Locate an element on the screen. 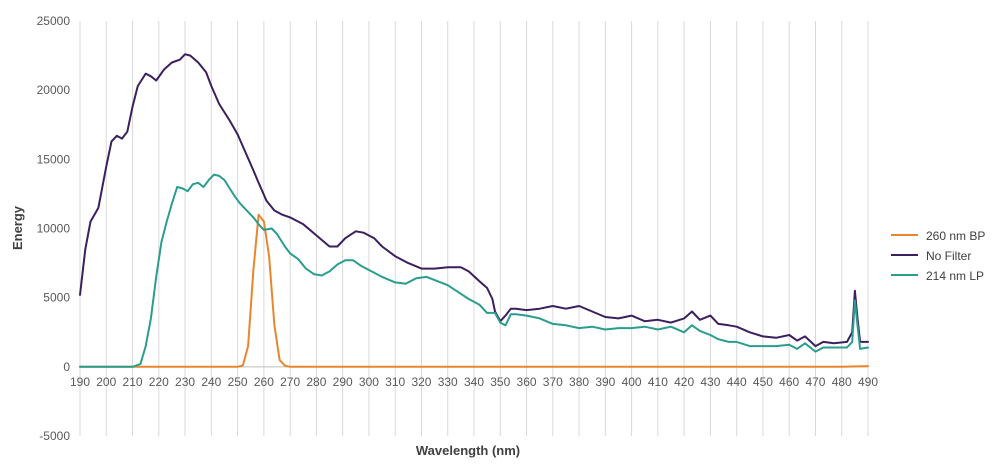  y-tick-label: 5000 is located at coordinates (56, 298).